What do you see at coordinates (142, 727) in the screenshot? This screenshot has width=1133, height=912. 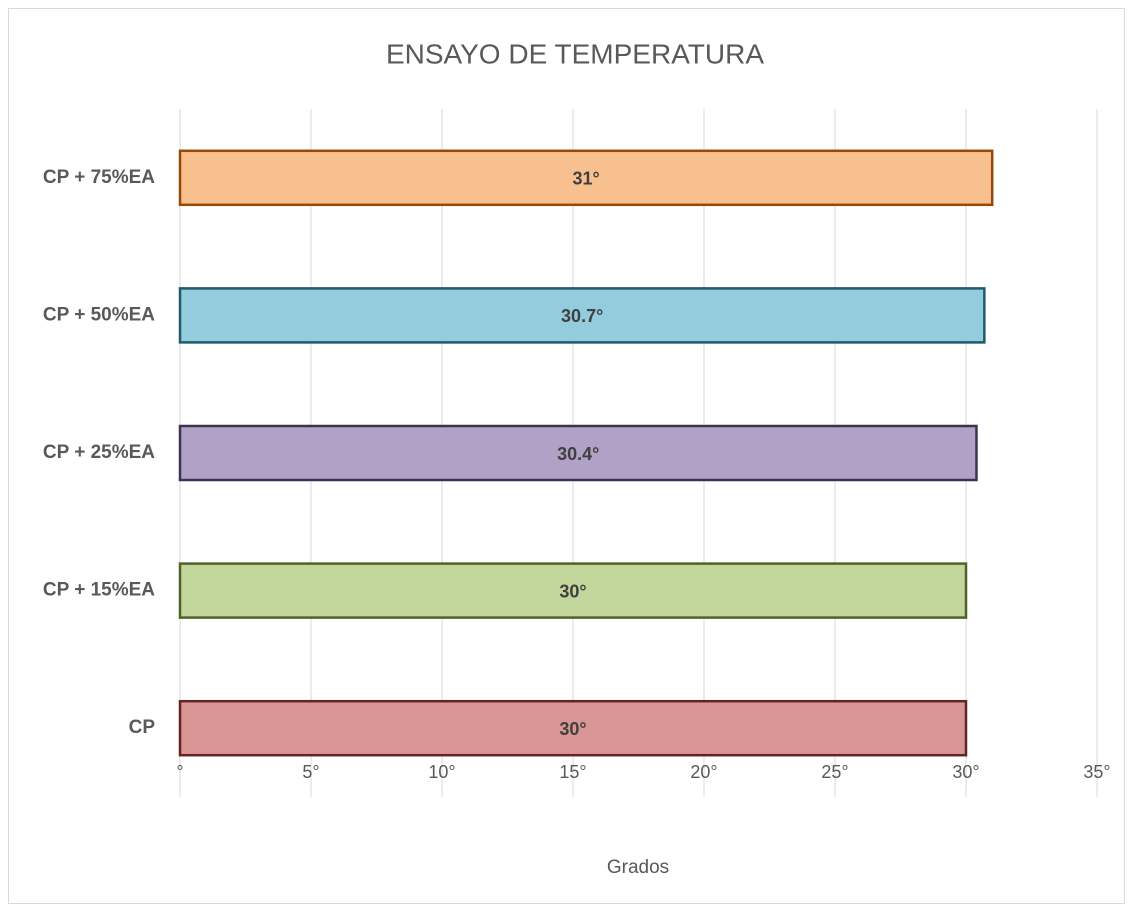 I see `y-tick-label: CP` at bounding box center [142, 727].